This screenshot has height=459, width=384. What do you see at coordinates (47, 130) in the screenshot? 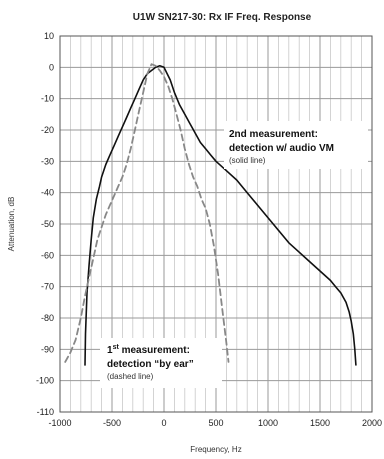
I see `y-tick-label: -20` at bounding box center [47, 130].